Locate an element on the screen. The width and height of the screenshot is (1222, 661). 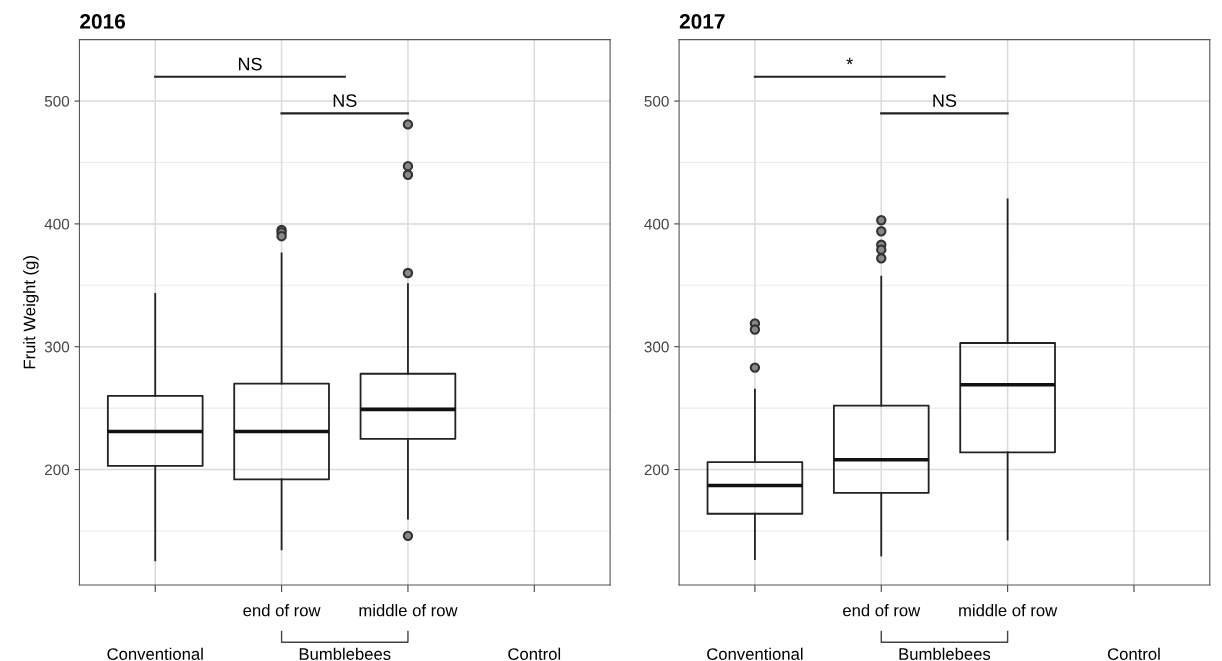
chart-title: 2016 is located at coordinates (103, 21).